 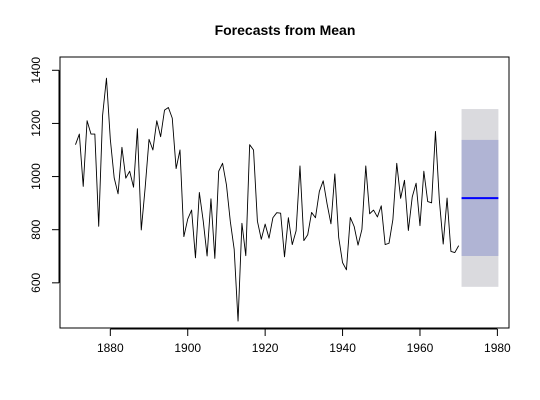 I want to click on y-tick-label-1400: 1400, so click(x=36, y=70).